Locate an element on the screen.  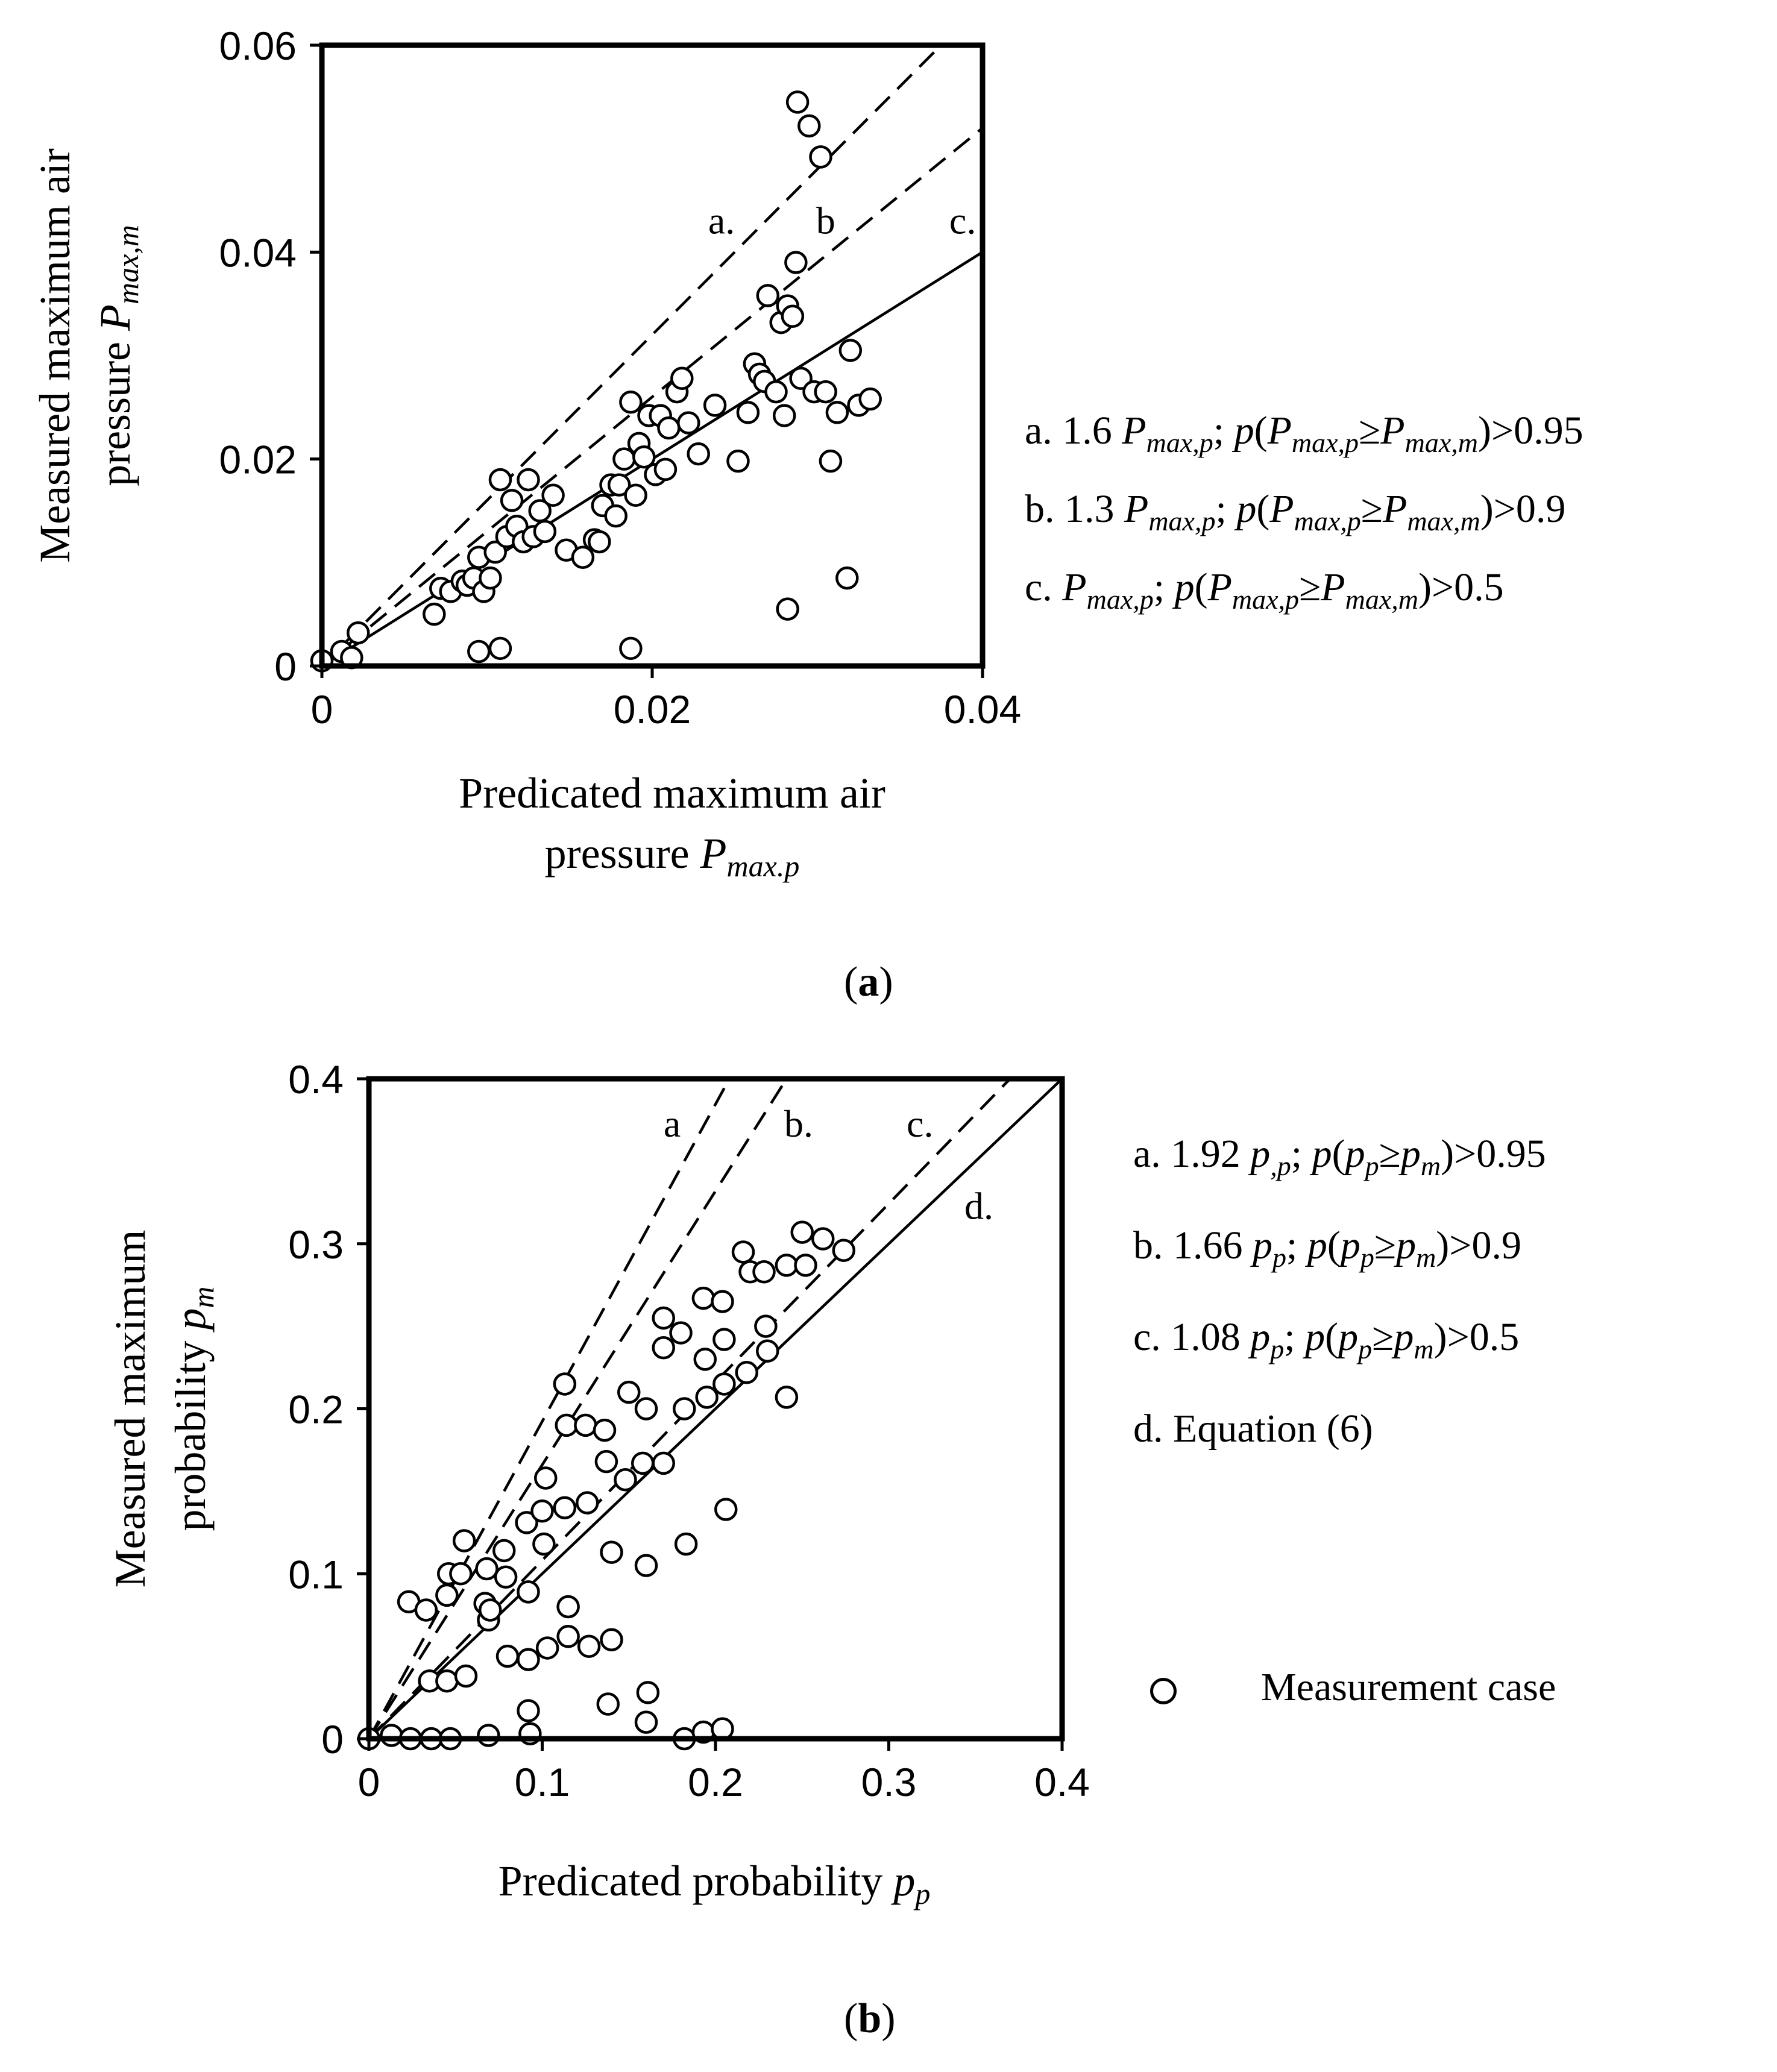
line-label-a: a. is located at coordinates (721, 221).